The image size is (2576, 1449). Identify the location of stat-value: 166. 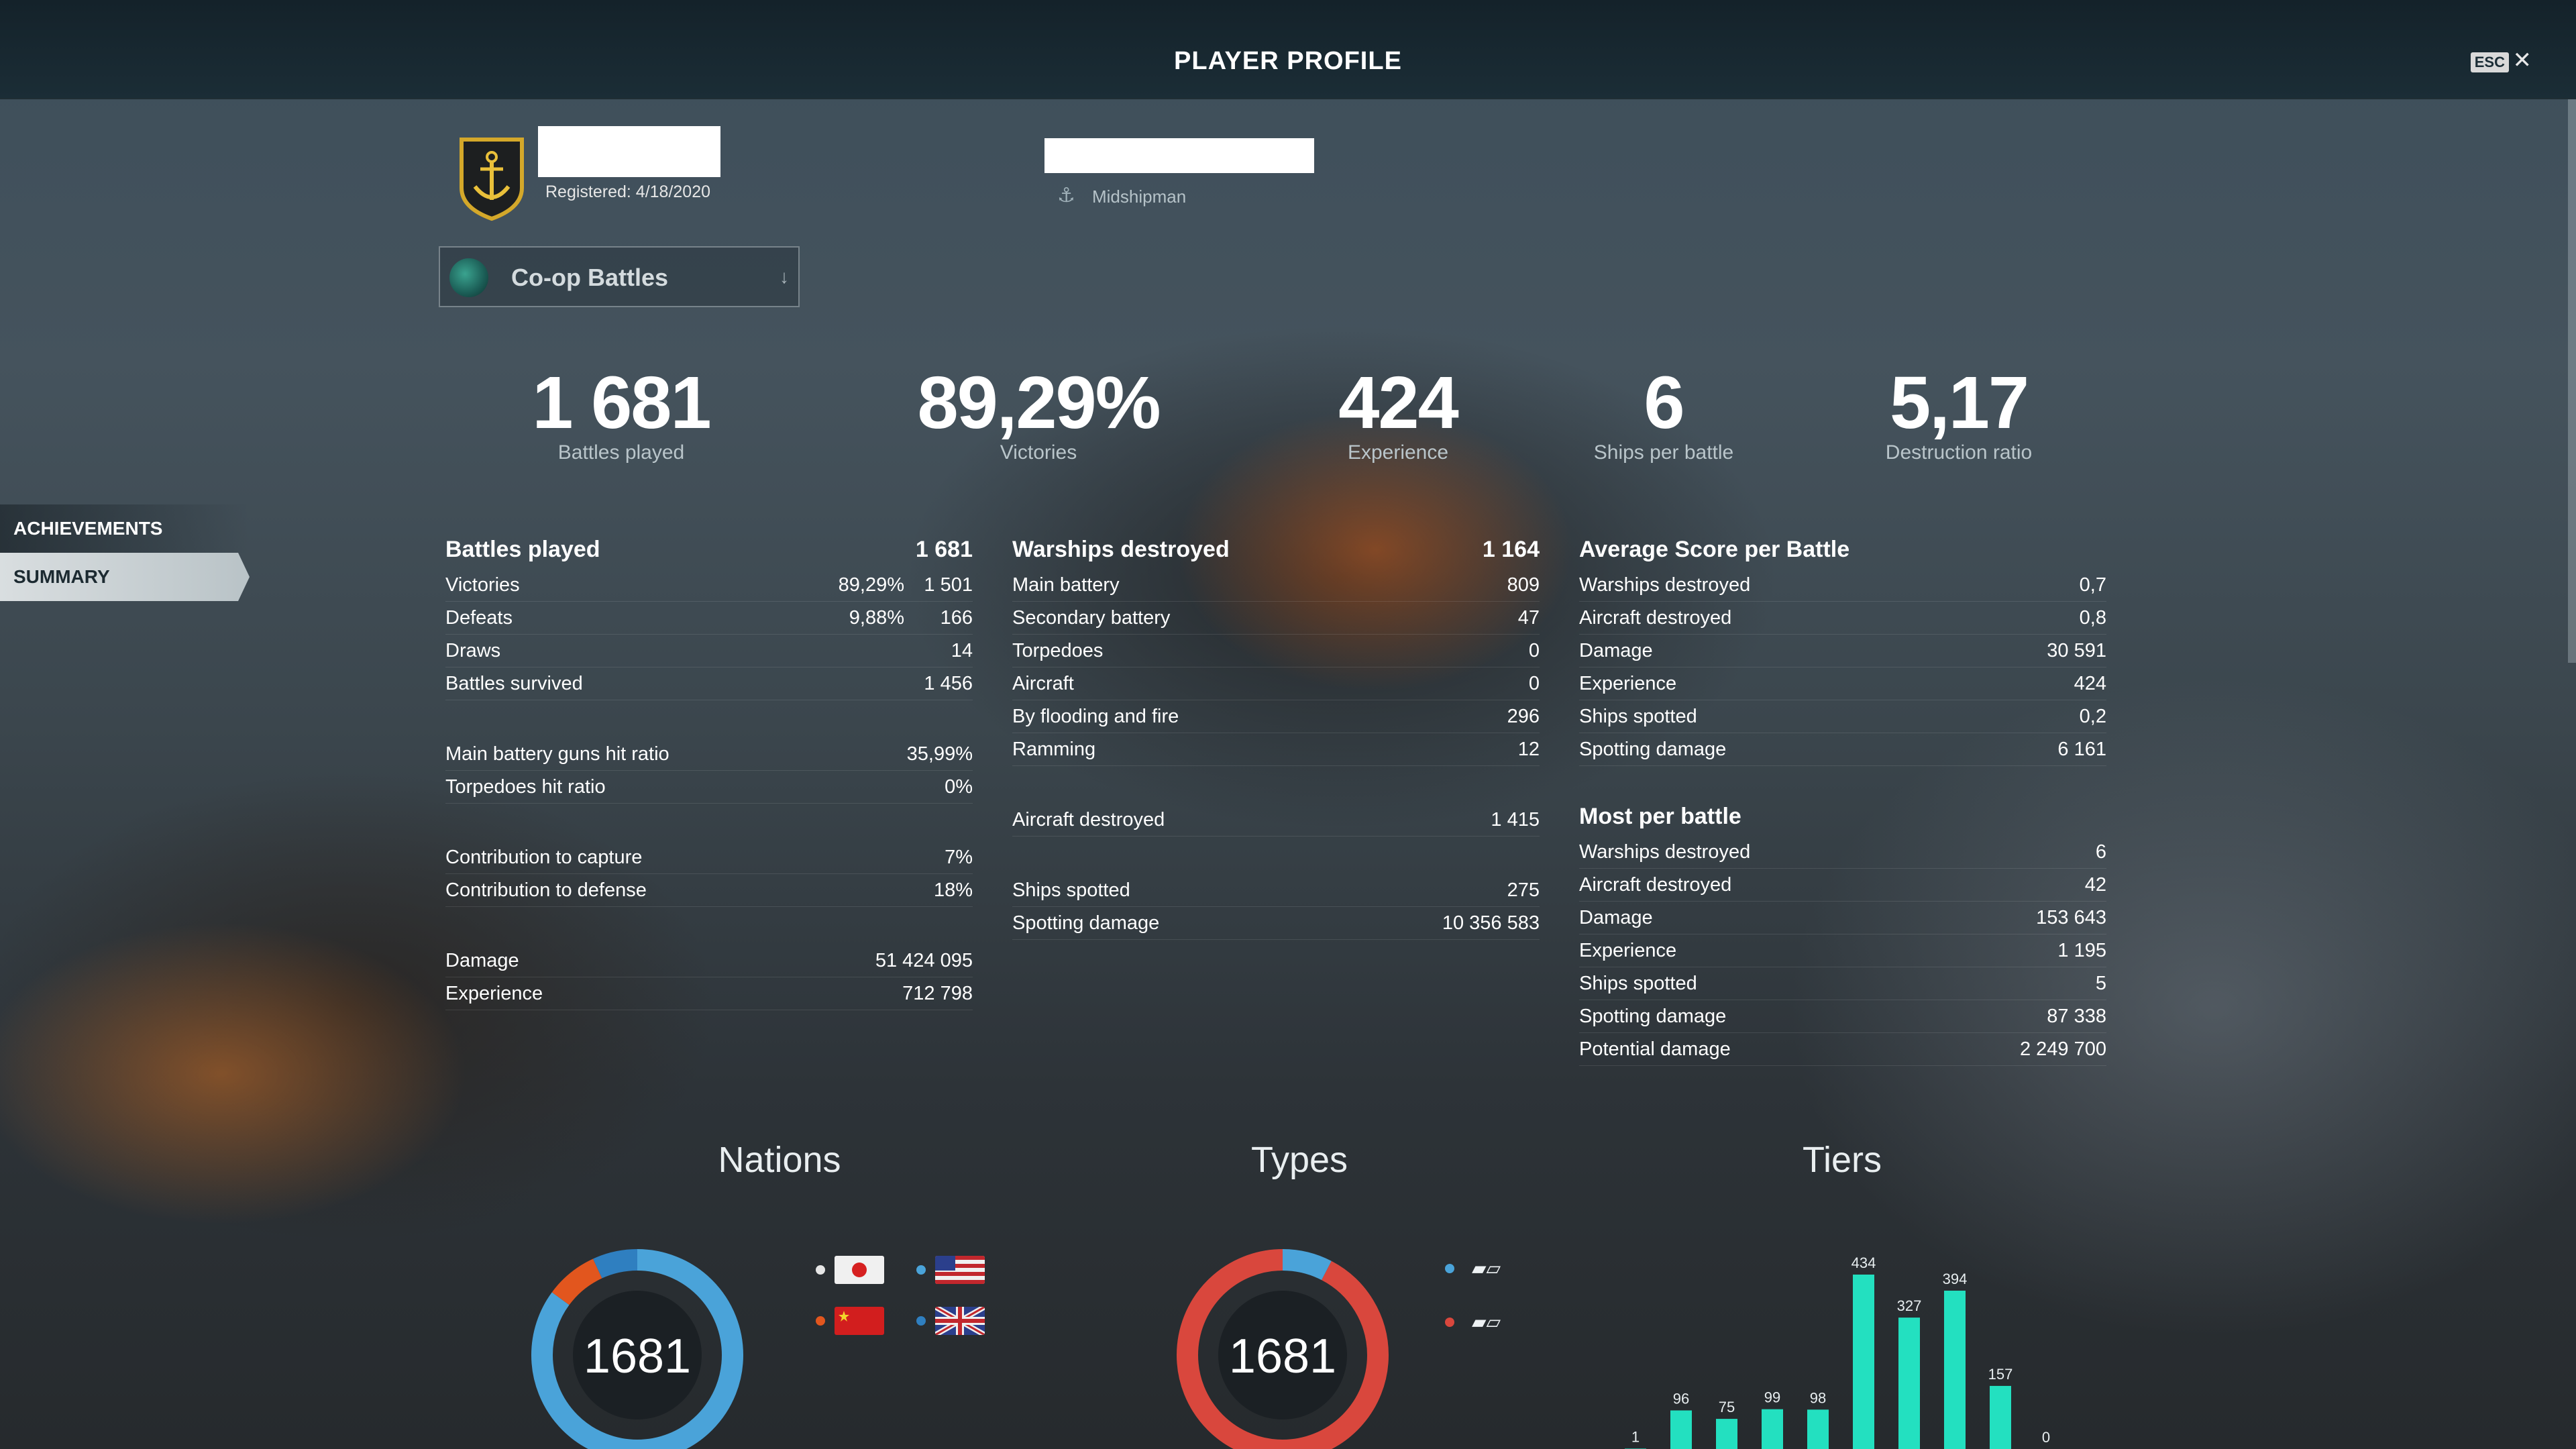
(956, 618).